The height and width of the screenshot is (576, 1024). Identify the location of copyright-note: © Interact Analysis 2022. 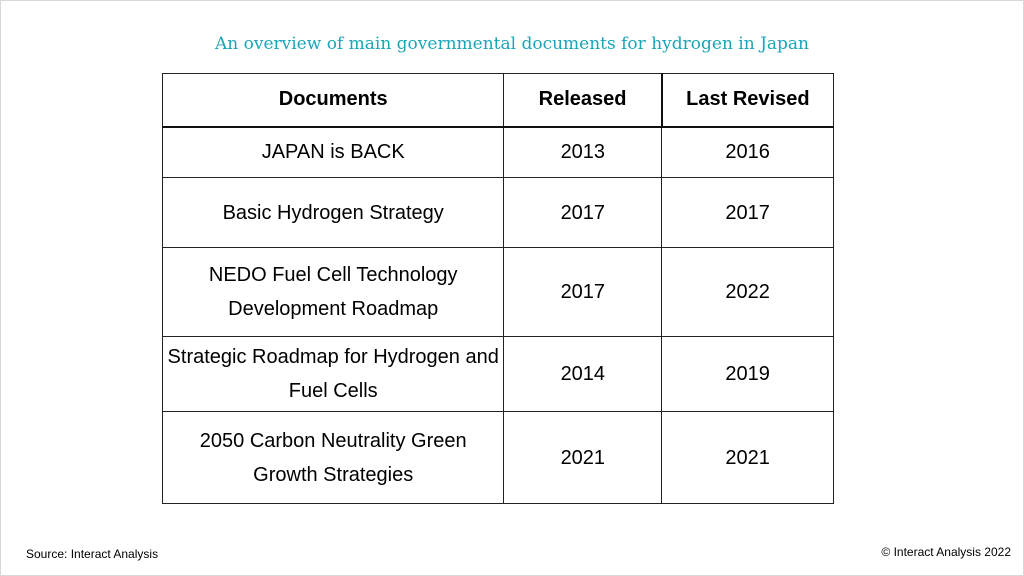
(946, 552).